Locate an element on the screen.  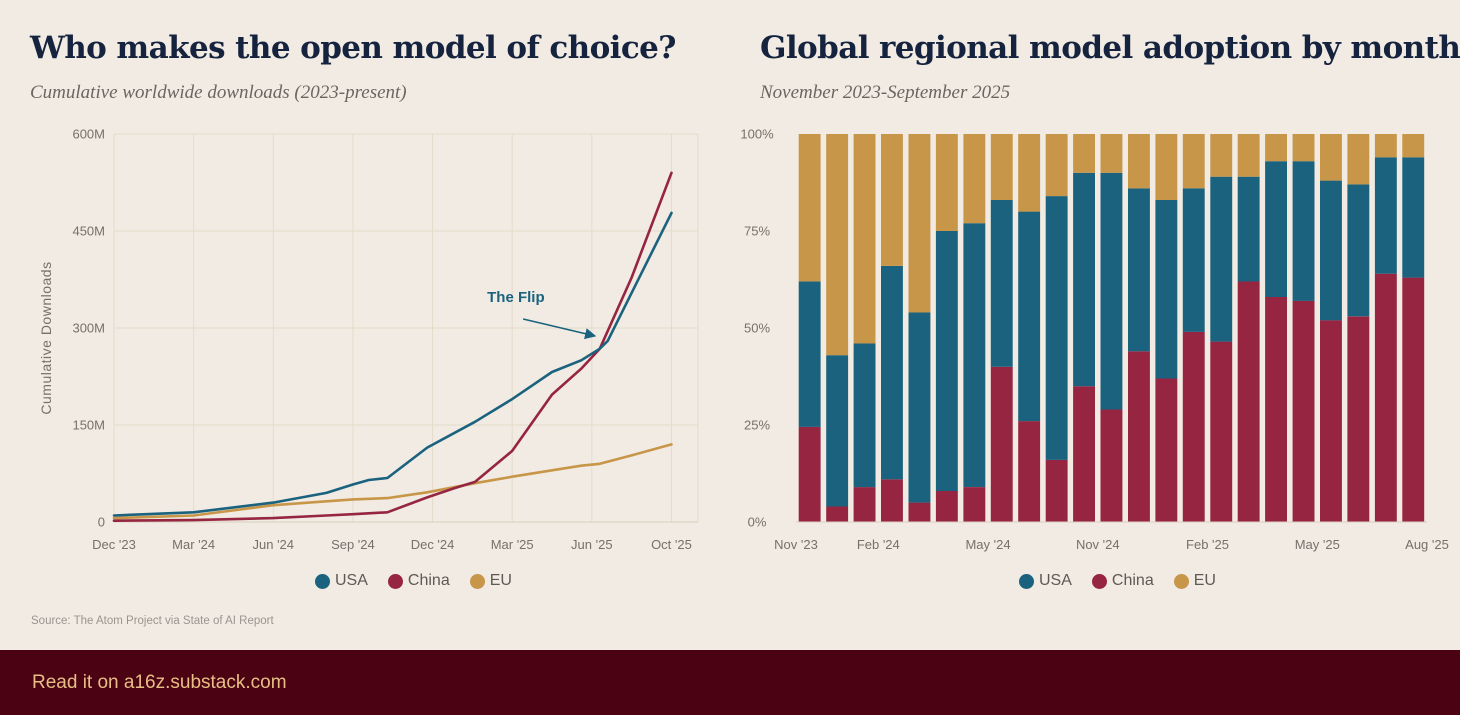
bar-chart-legend: USA China EU is located at coordinates (1117, 581).